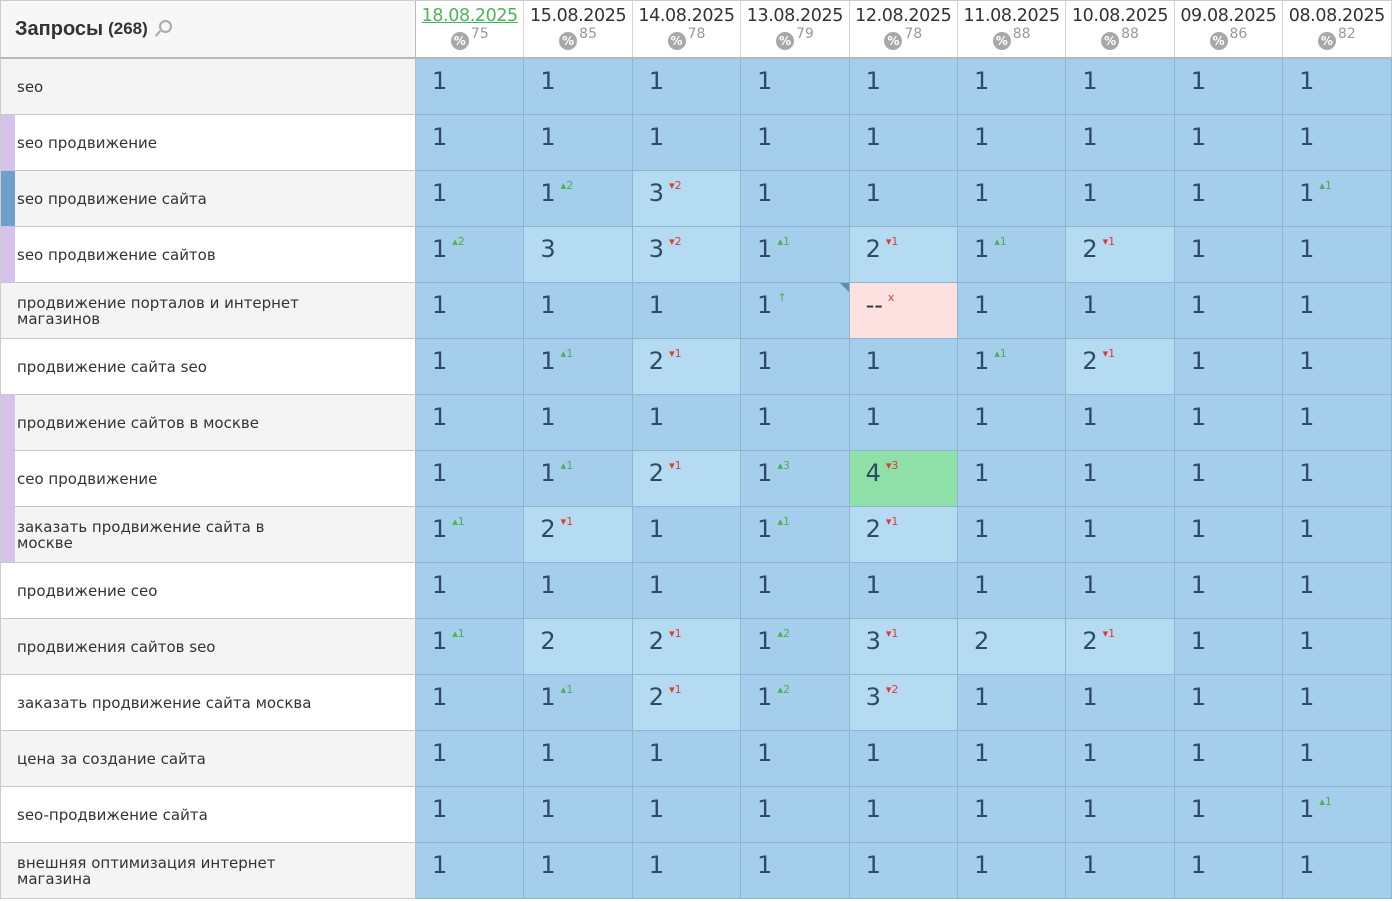 The height and width of the screenshot is (902, 1392). I want to click on keyword-cell: цена за создание сайта, so click(208, 759).